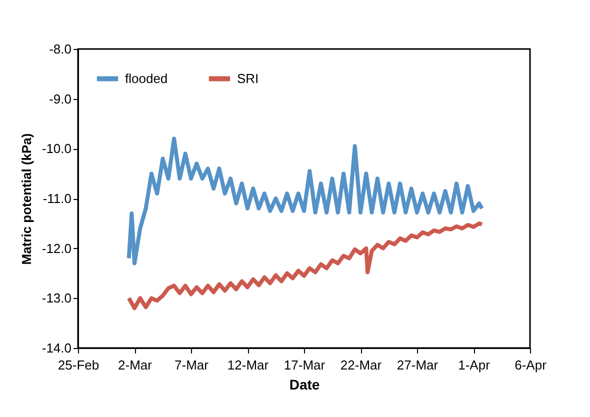 The width and height of the screenshot is (590, 417). Describe the element at coordinates (474, 365) in the screenshot. I see `x-tick-label: 1-Apr` at that location.